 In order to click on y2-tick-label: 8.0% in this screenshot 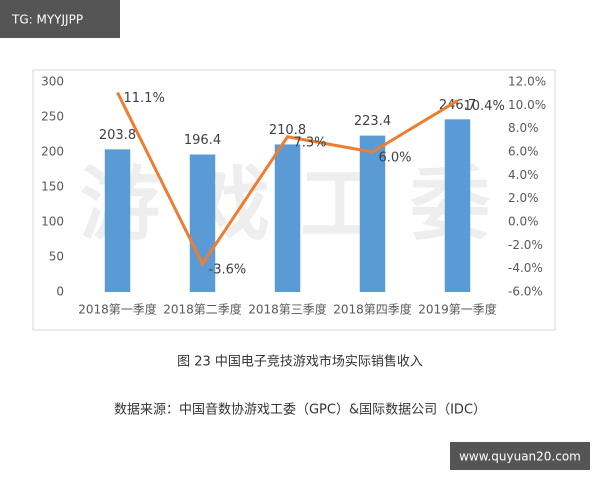, I will do `click(523, 128)`.